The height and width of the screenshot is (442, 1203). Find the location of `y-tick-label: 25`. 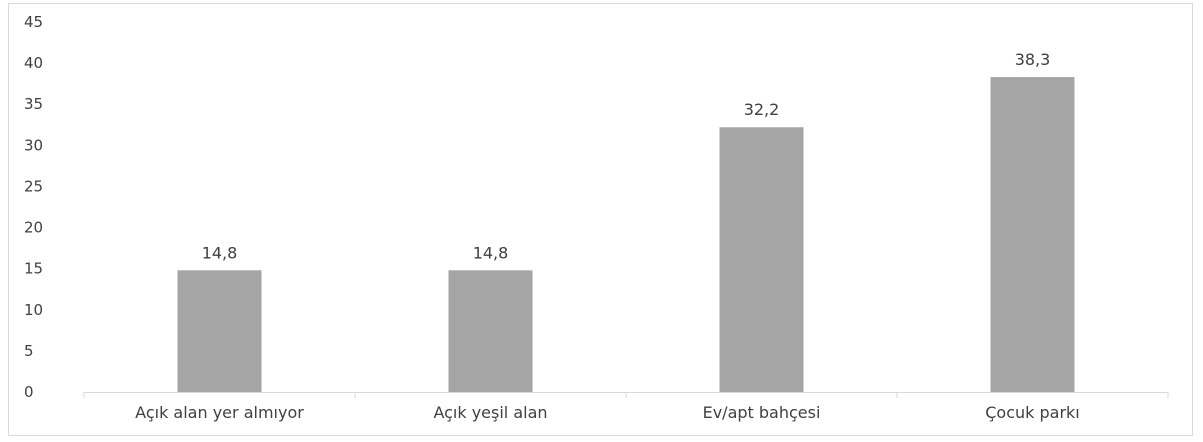

y-tick-label: 25 is located at coordinates (33, 186).